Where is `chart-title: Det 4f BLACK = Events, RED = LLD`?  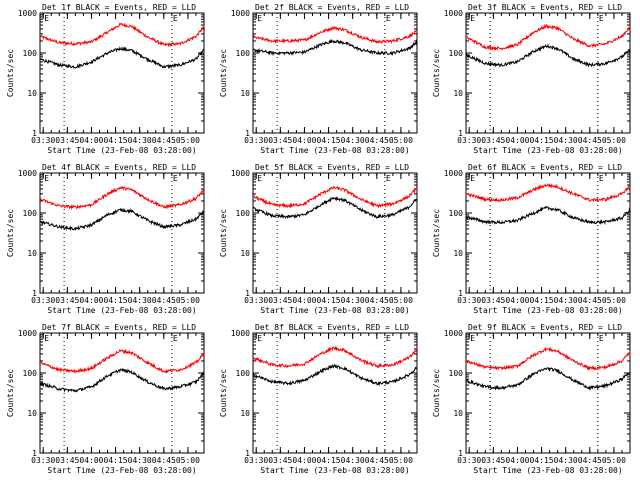 chart-title: Det 4f BLACK = Events, RED = LLD is located at coordinates (119, 167).